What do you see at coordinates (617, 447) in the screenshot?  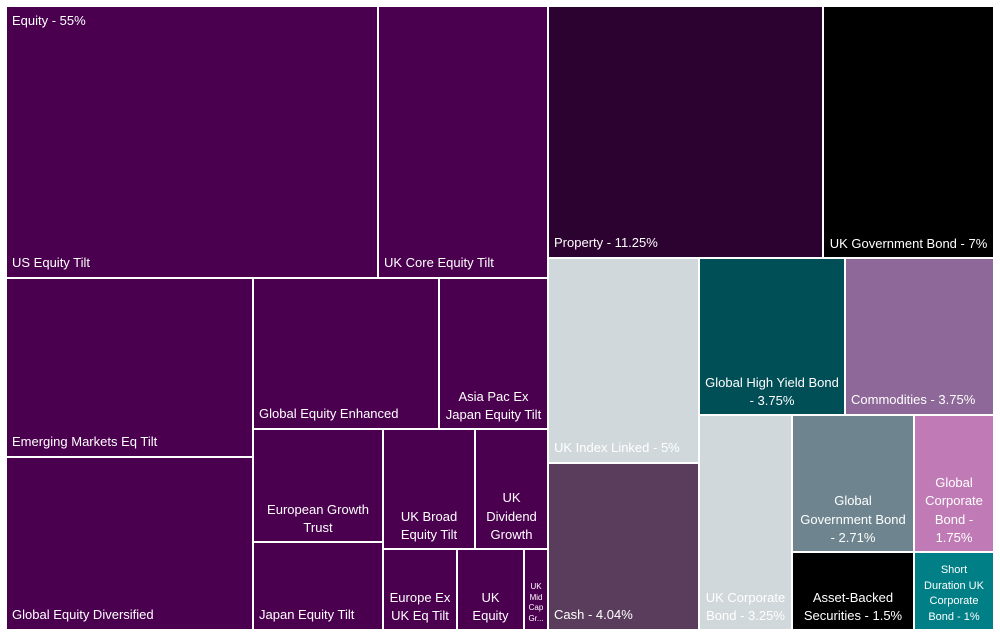 I see `tile-label: UK Index Linked - 5%` at bounding box center [617, 447].